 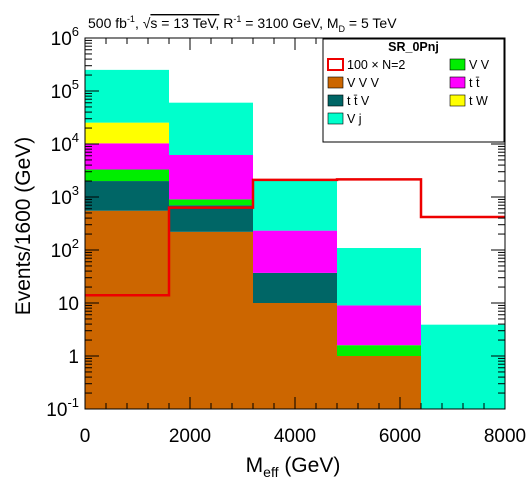 I want to click on x-tick-label-0: 0, so click(x=85, y=436).